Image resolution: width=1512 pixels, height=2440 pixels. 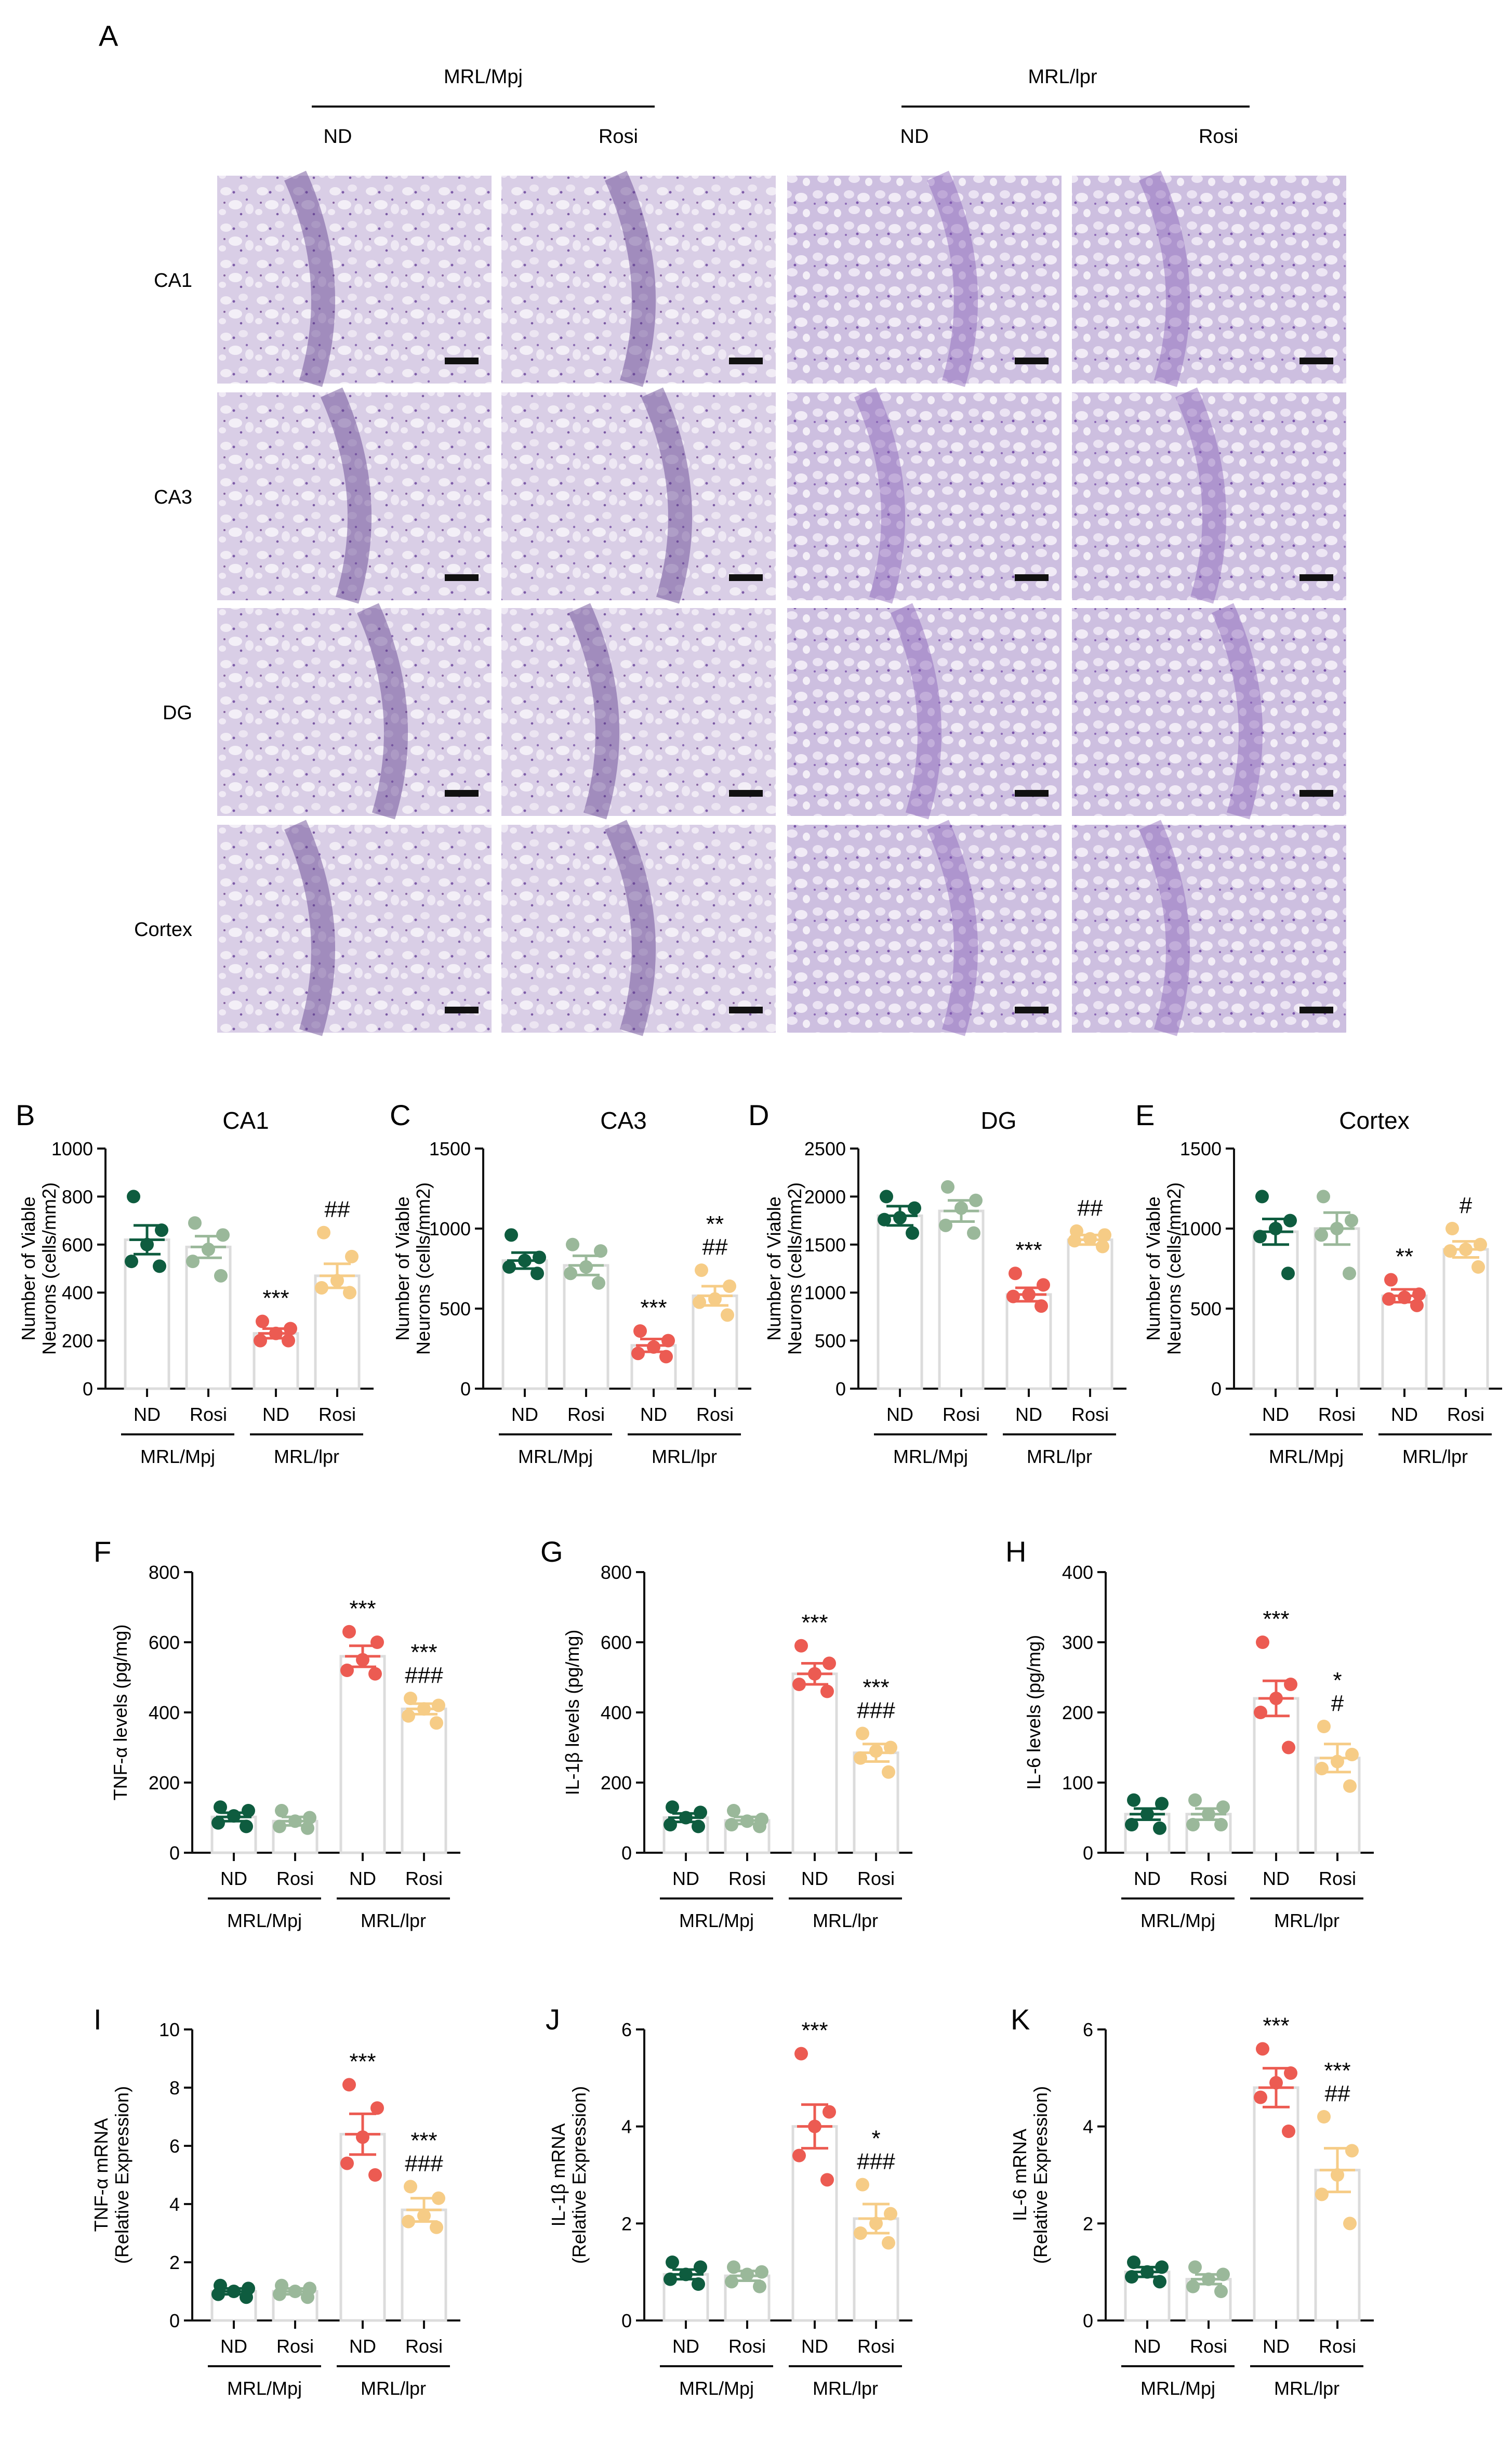 What do you see at coordinates (579, 2175) in the screenshot?
I see `y-axis-label-line: (Relative Expression)` at bounding box center [579, 2175].